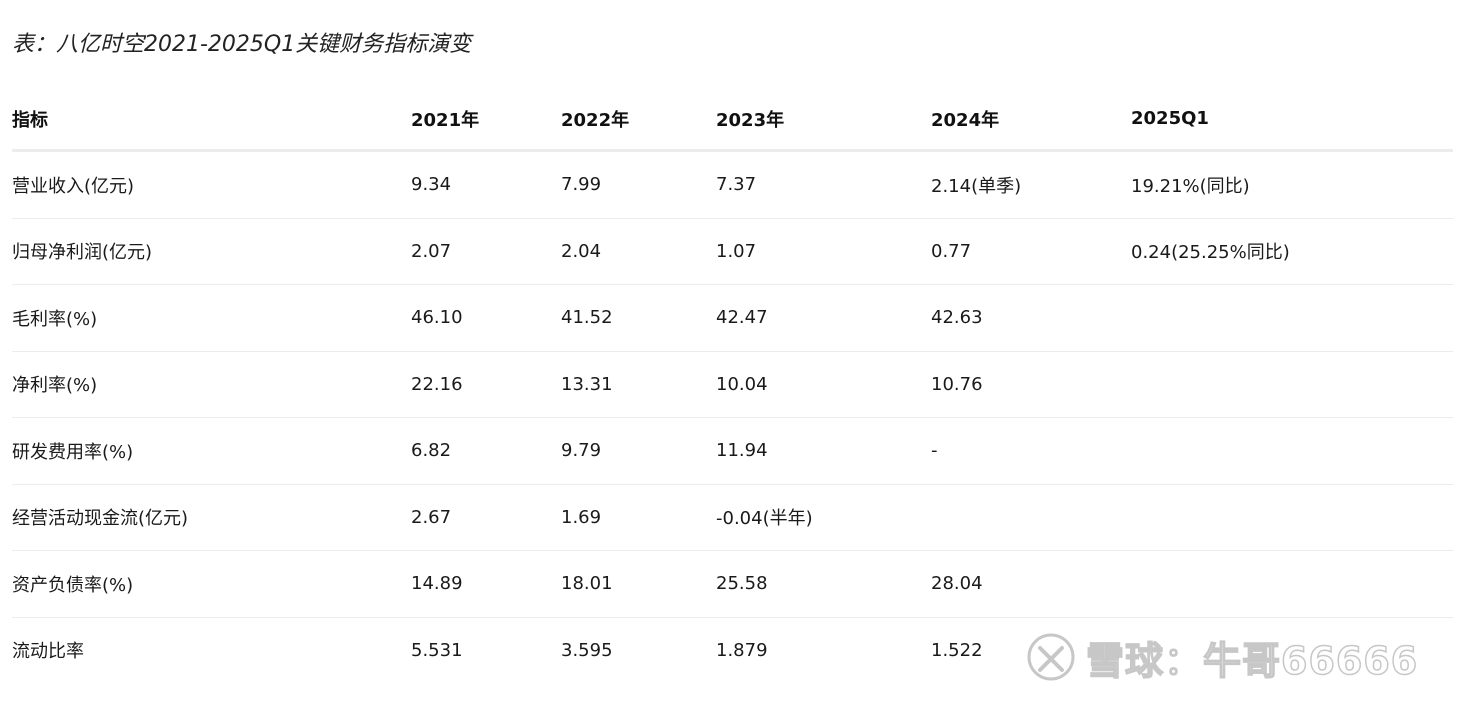 The image size is (1464, 702). I want to click on table-row: 研发费用率(%) 6.82 9.79 11.94 -, so click(732, 451).